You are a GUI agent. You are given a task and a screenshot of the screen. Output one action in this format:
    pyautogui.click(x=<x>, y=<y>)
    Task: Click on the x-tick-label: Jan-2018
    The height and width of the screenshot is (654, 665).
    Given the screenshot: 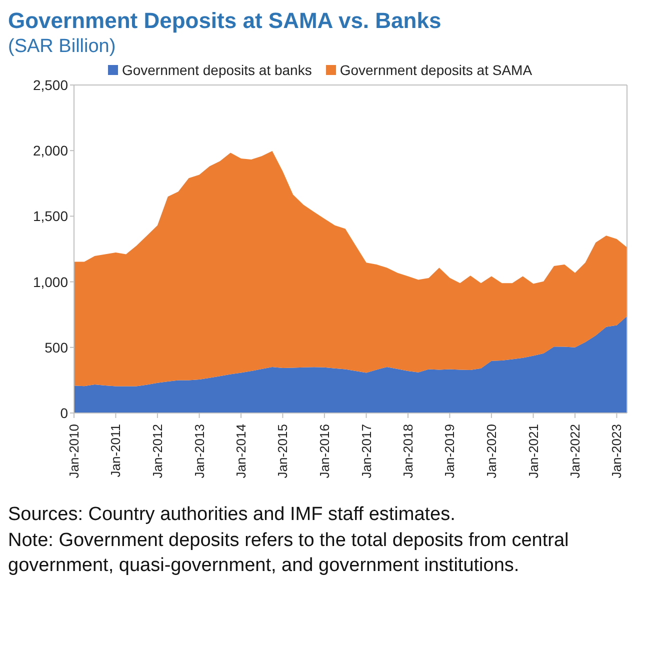 What is the action you would take?
    pyautogui.click(x=408, y=451)
    